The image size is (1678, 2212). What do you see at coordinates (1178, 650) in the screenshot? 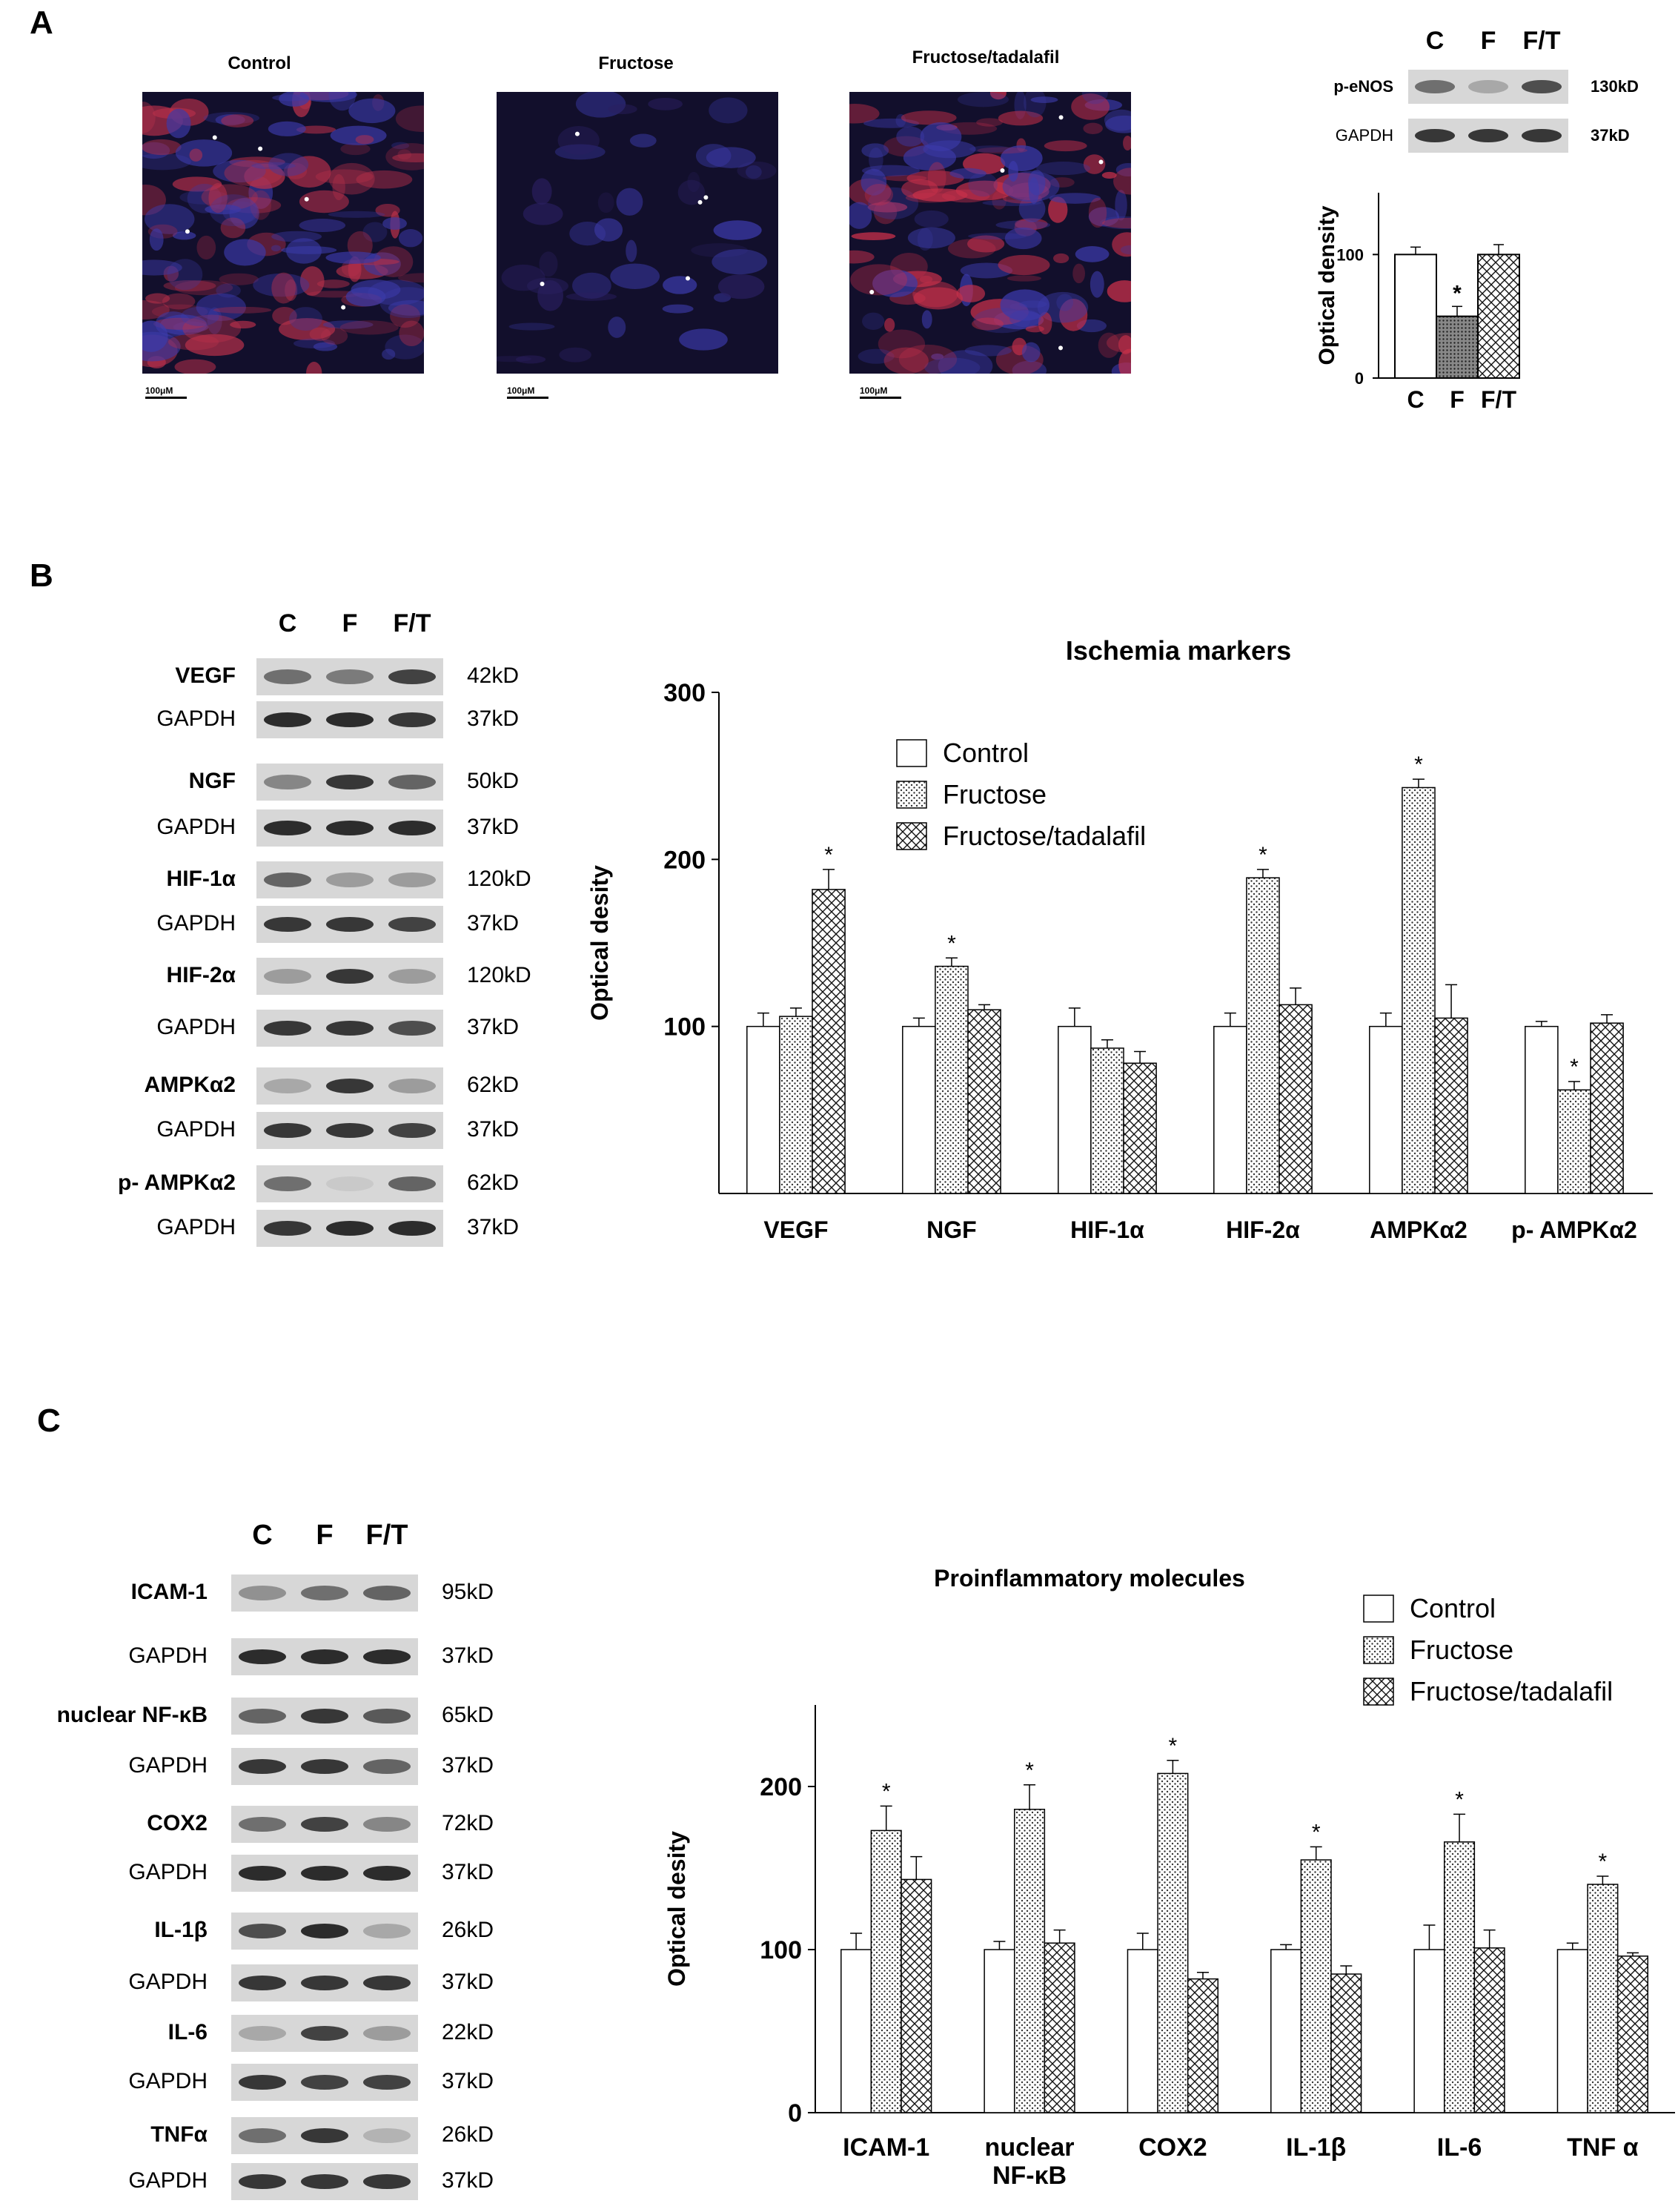
I see `chart-title: Ischemia markers` at bounding box center [1178, 650].